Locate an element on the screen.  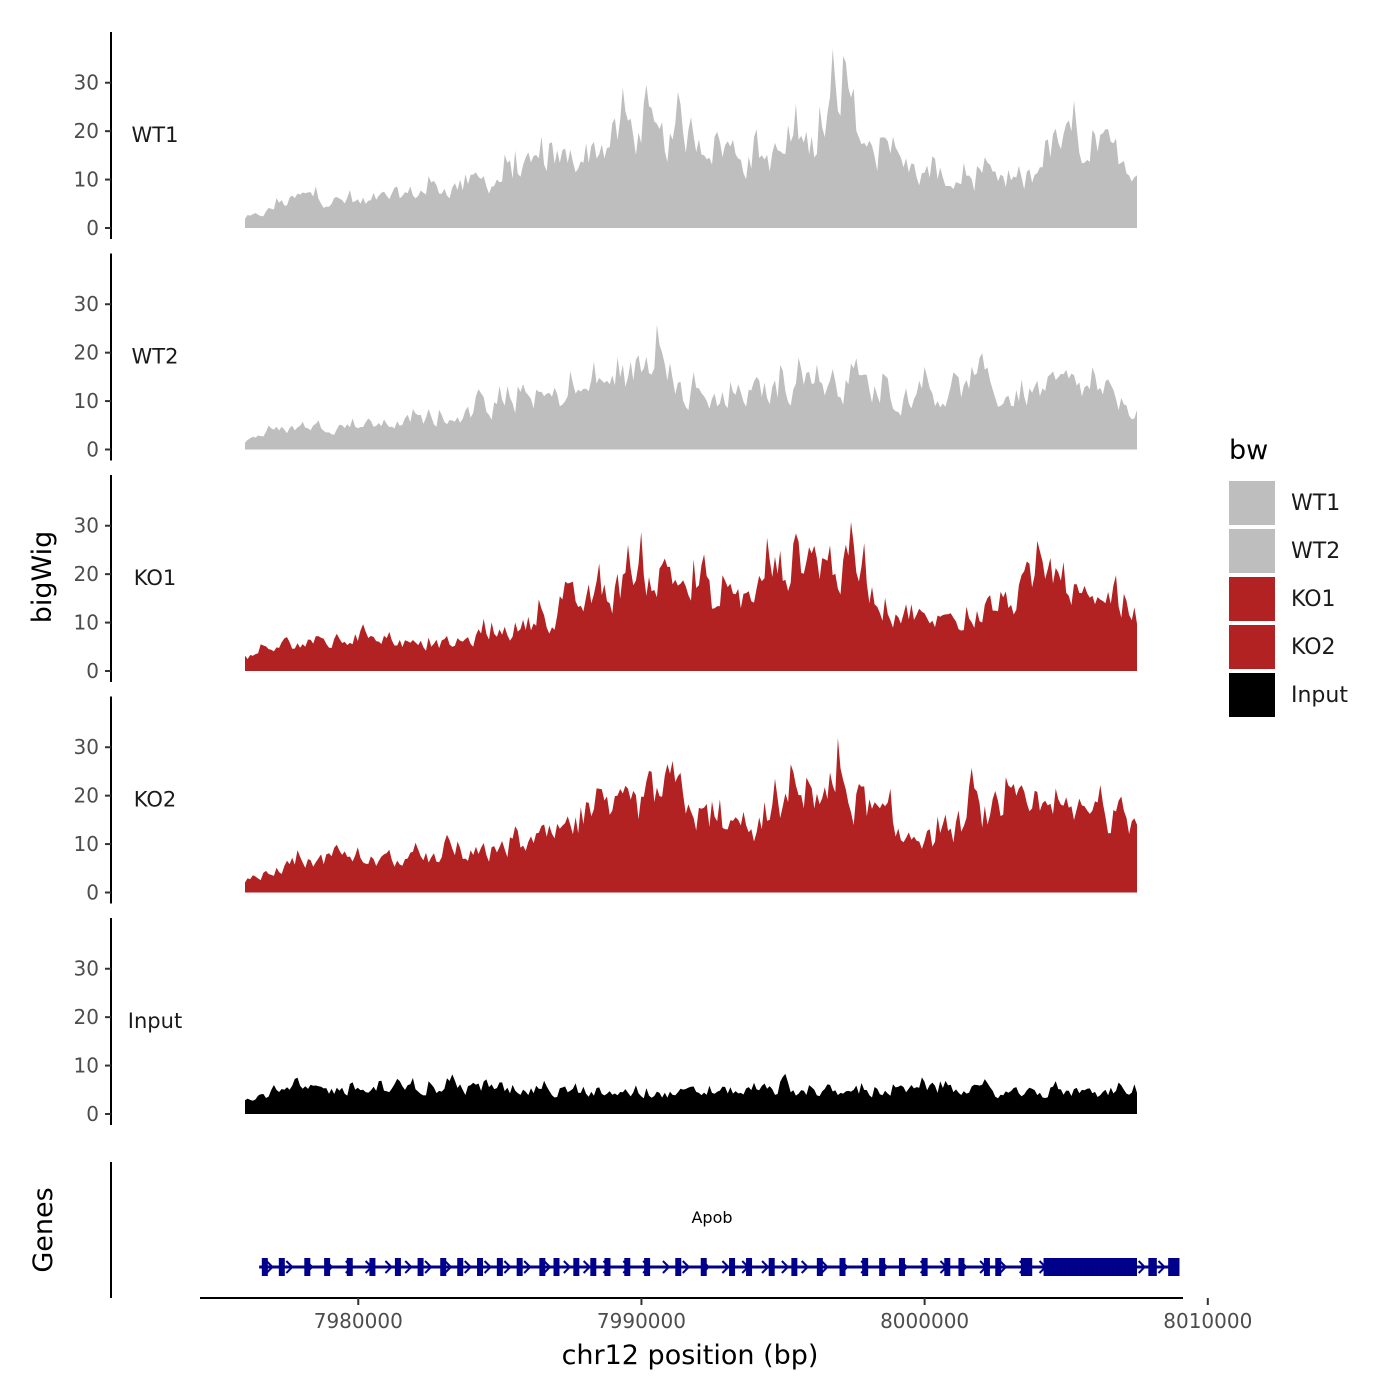
x-tick-label: 7990000 is located at coordinates (641, 1321).